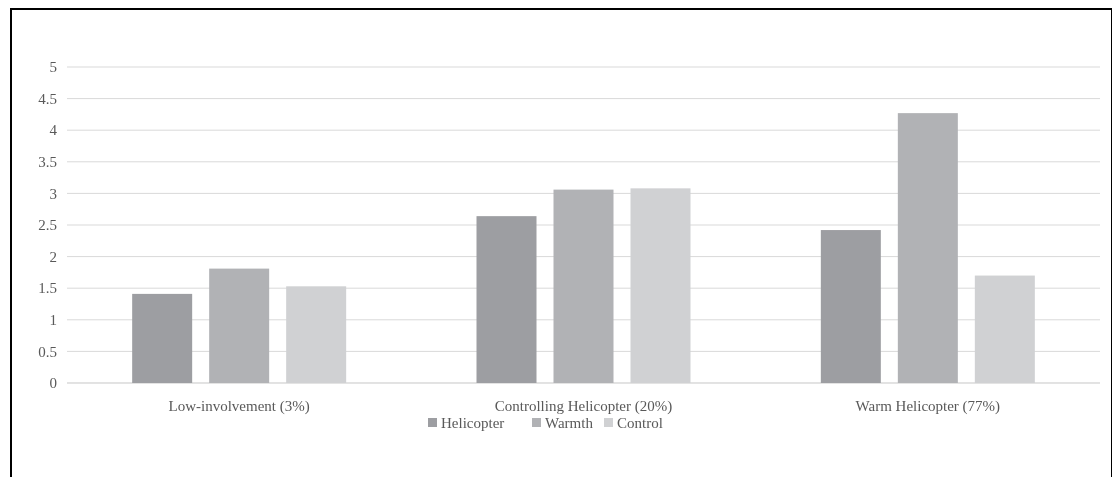 The width and height of the screenshot is (1112, 477). What do you see at coordinates (928, 406) in the screenshot?
I see `x-tick-label: Warm Helicopter (77%)` at bounding box center [928, 406].